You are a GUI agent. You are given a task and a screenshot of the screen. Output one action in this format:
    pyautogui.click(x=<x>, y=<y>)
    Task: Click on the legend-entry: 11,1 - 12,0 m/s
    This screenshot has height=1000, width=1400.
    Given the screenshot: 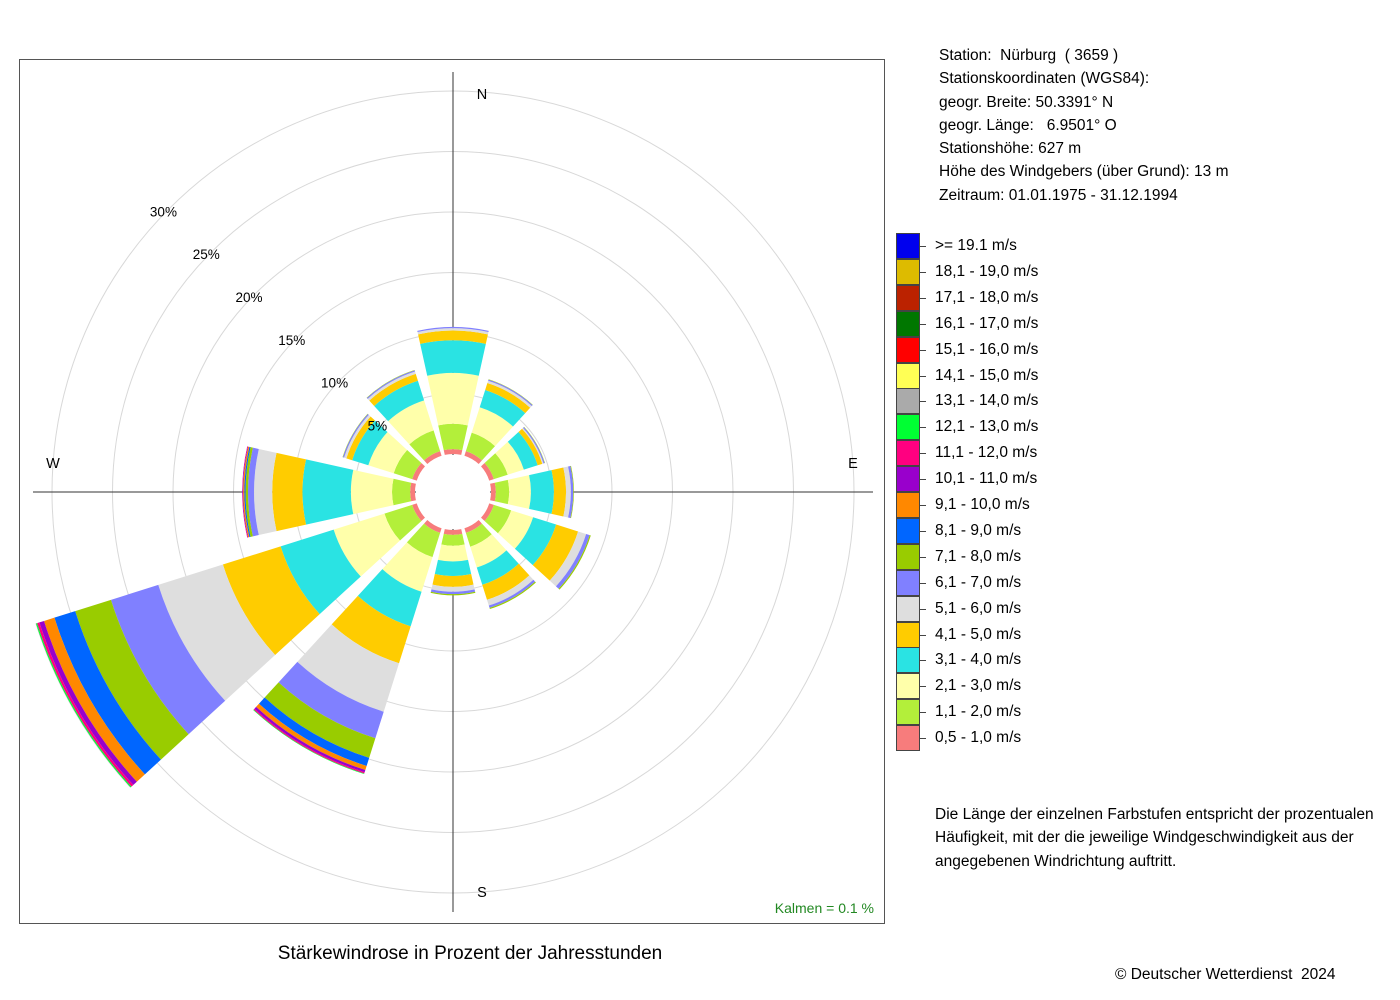 What is the action you would take?
    pyautogui.click(x=1046, y=453)
    